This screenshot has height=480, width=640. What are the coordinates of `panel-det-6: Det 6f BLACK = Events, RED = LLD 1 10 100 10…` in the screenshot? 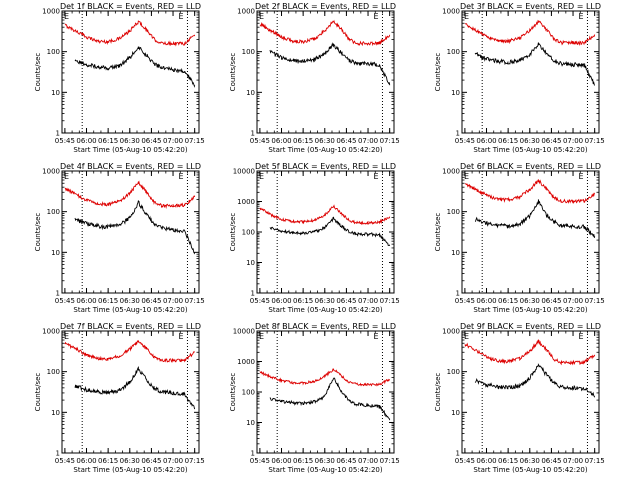 It's located at (519, 238).